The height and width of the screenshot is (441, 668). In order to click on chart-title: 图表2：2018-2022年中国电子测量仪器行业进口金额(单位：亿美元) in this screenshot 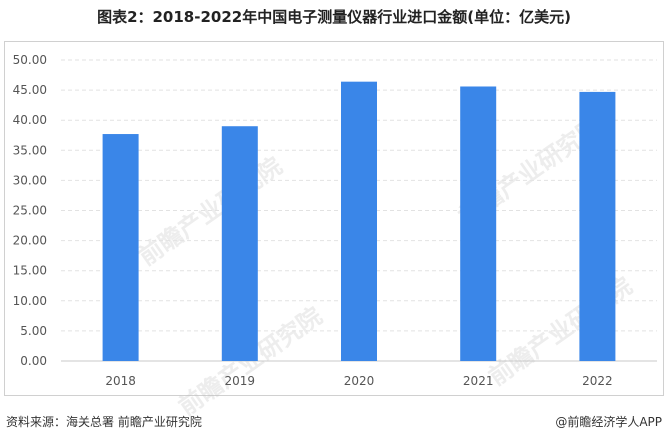, I will do `click(334, 17)`.